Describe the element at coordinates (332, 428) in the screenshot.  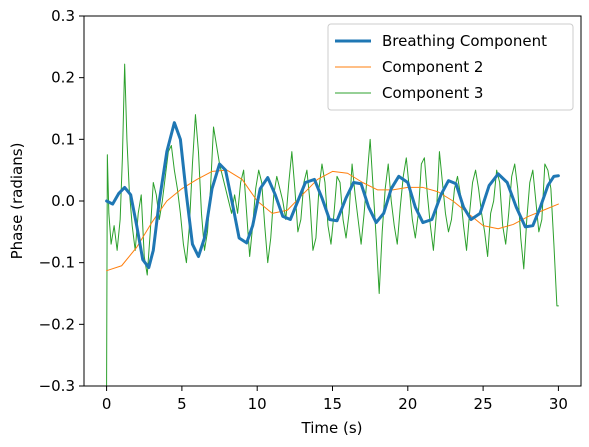
I see `x-axis-label: Time (s)` at that location.